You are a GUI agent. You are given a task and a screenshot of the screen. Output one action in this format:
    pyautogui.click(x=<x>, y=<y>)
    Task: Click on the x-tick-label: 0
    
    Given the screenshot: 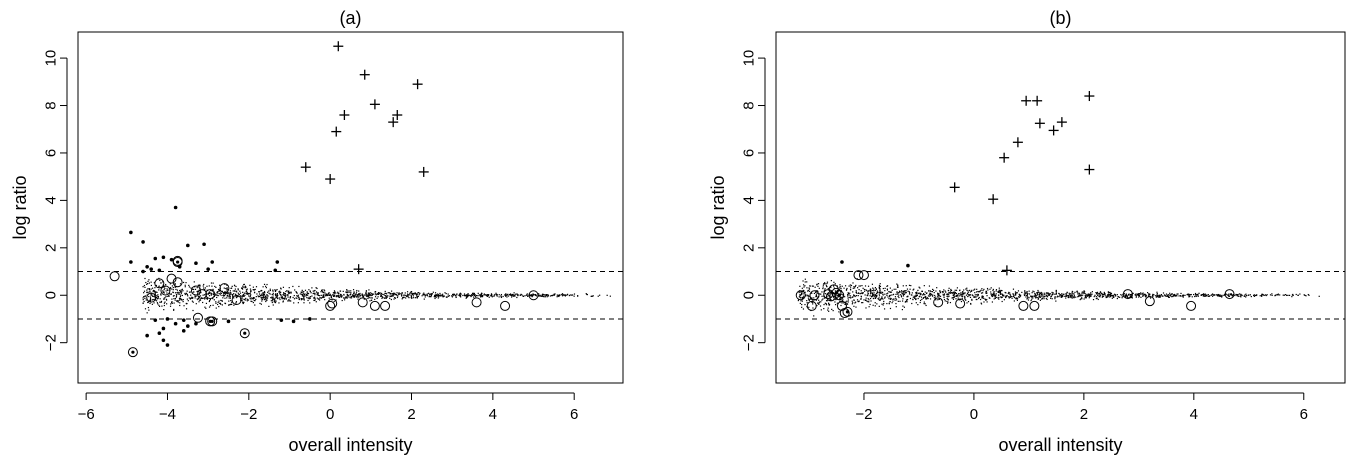 What is the action you would take?
    pyautogui.click(x=974, y=414)
    